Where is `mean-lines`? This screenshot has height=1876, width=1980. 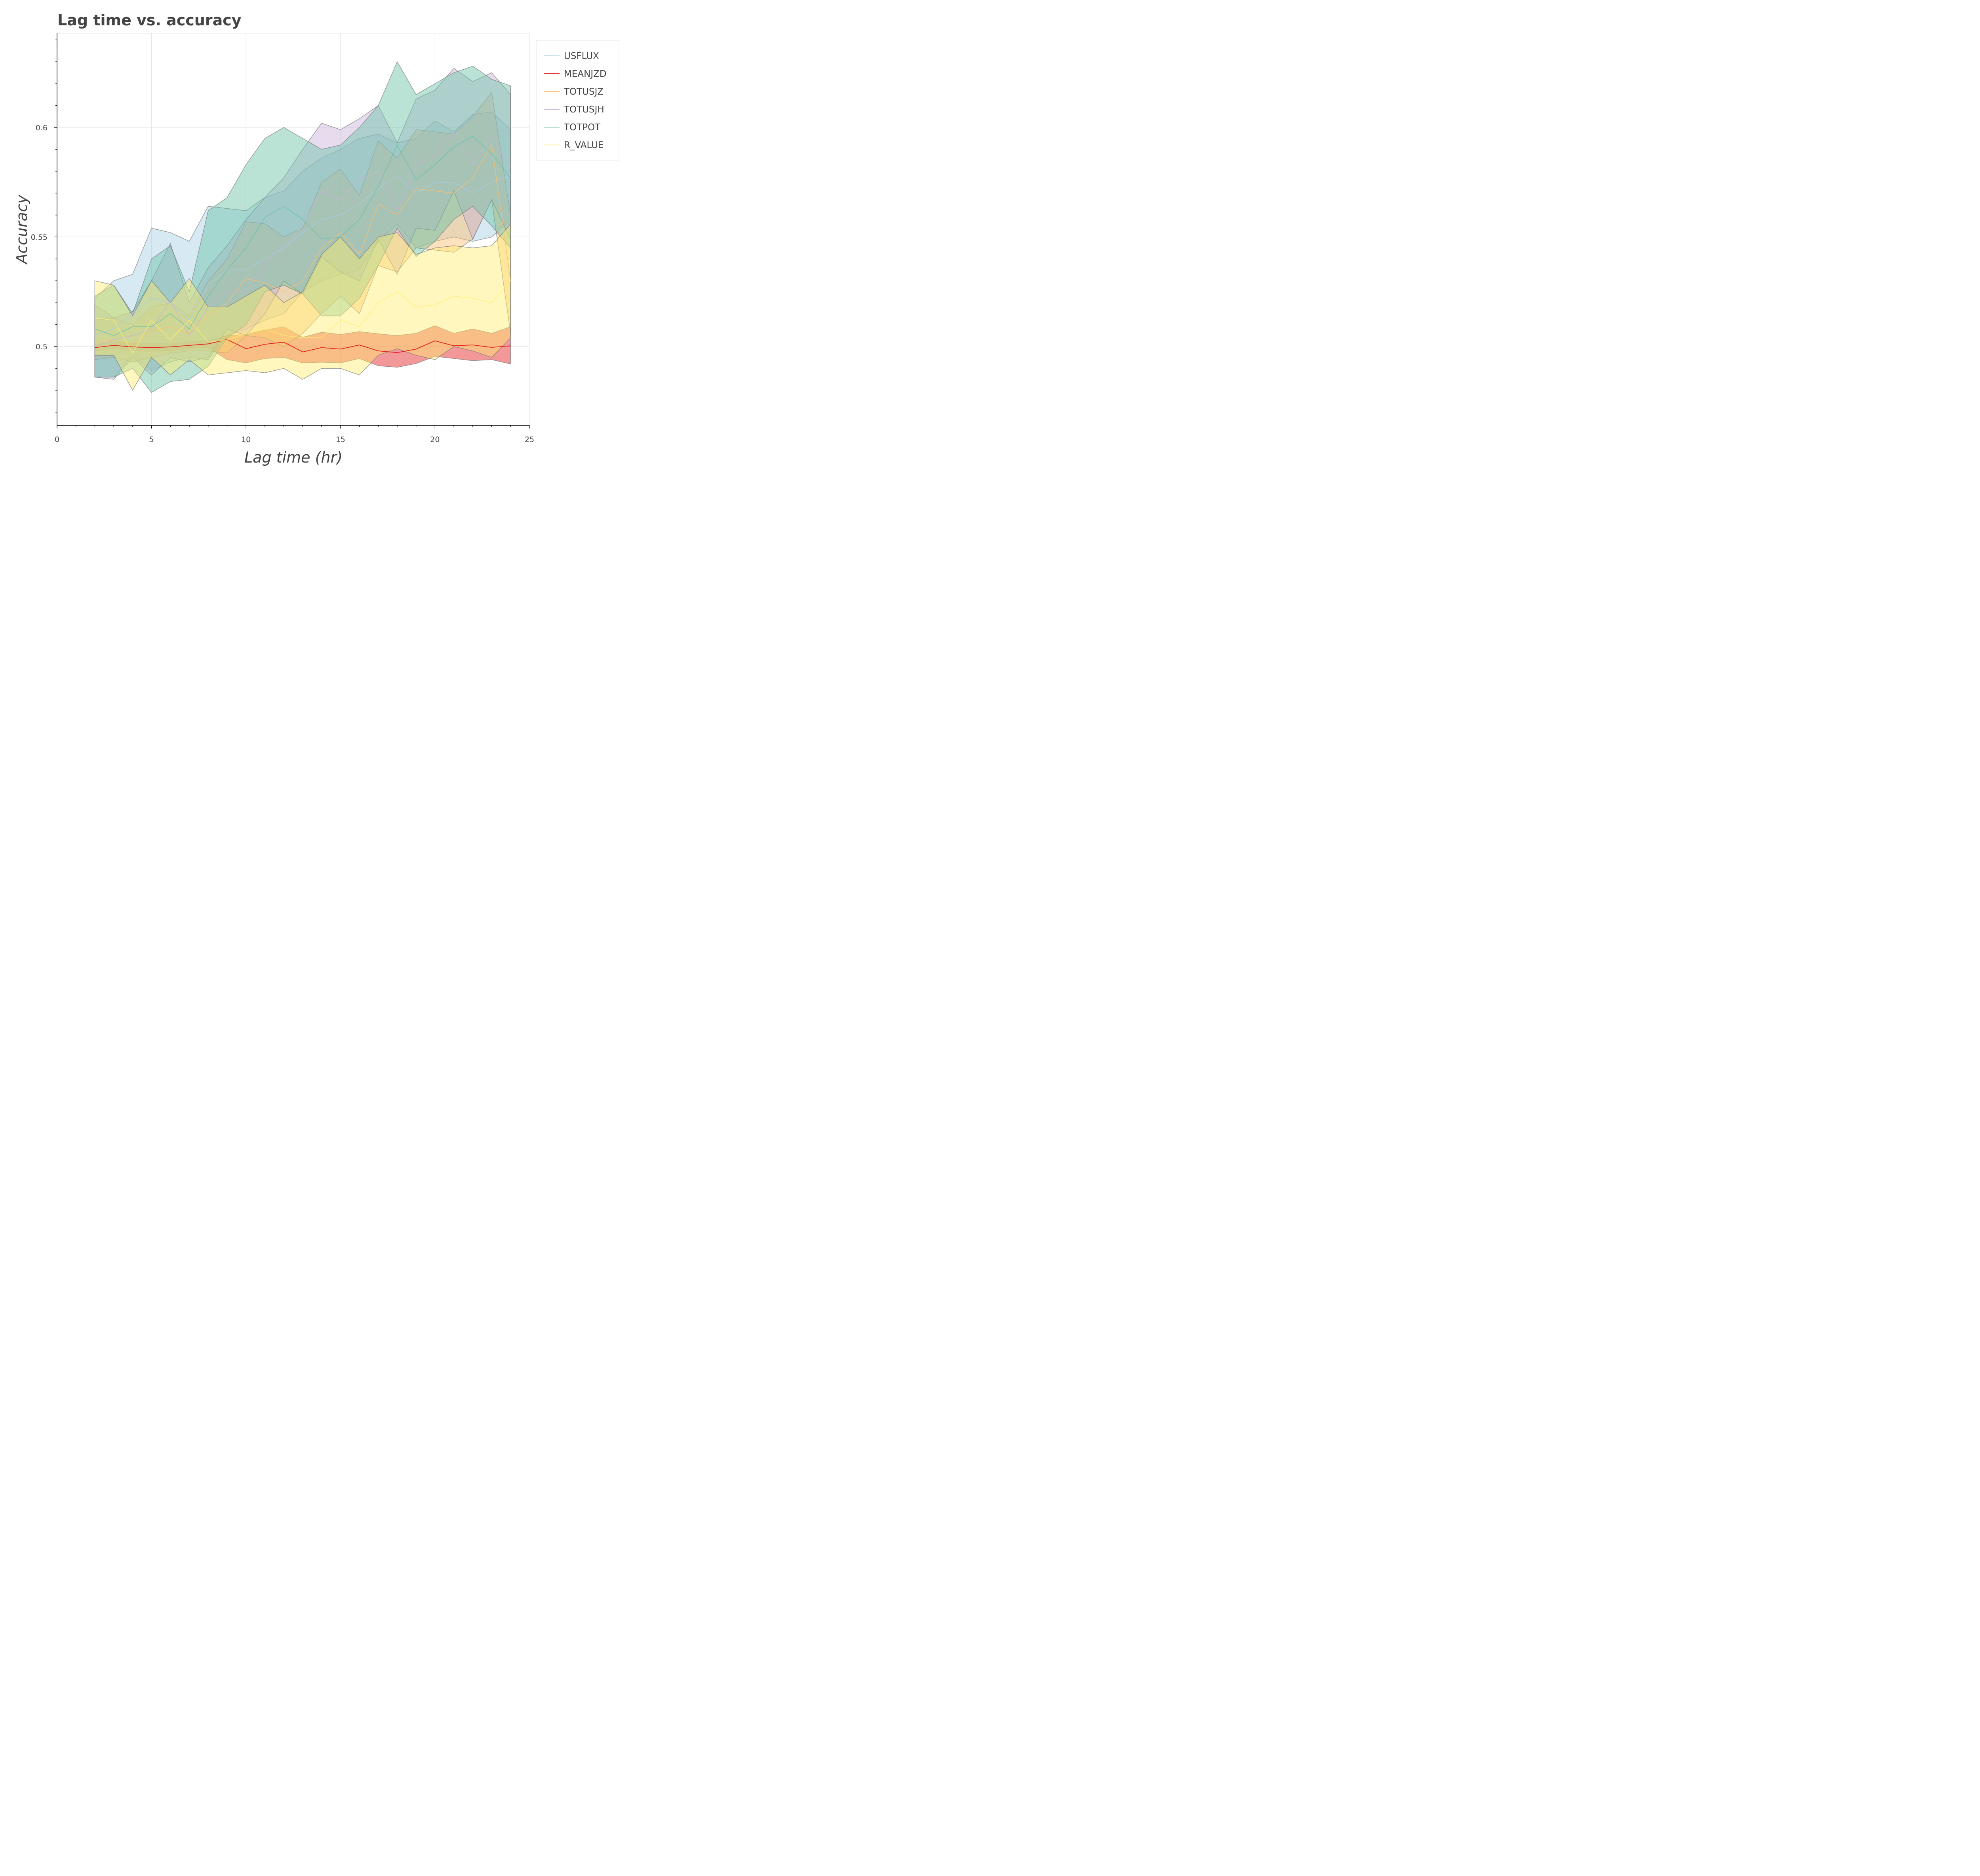 mean-lines is located at coordinates (303, 242).